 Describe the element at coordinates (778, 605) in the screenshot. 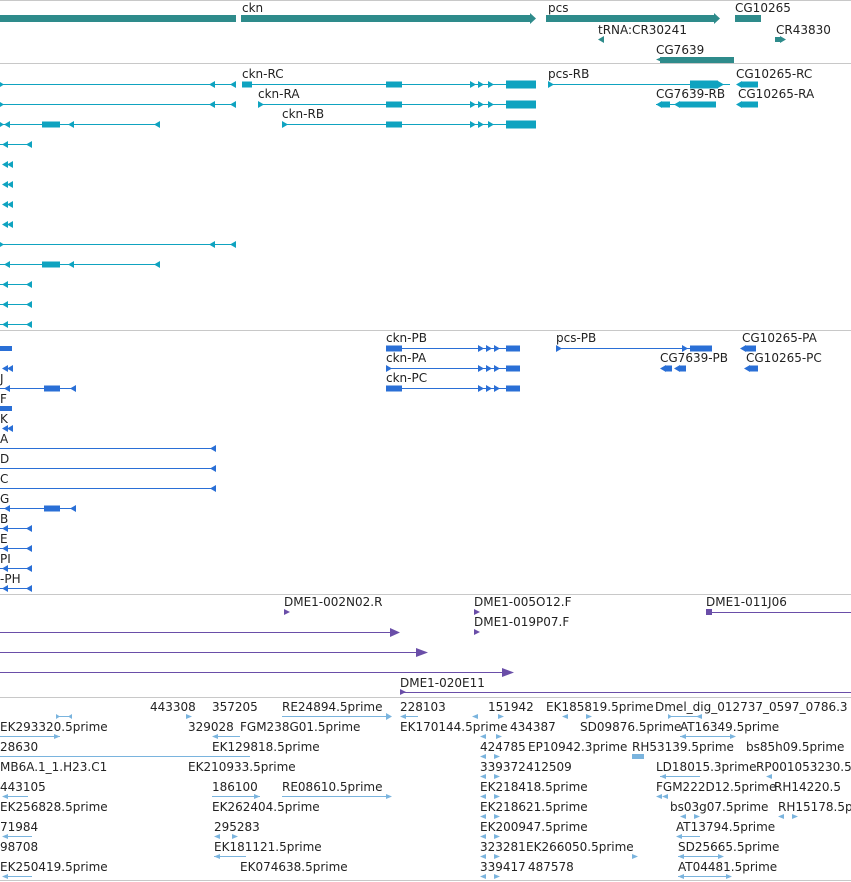

I see `clone-DME1-011J06: DME1-011J06` at that location.